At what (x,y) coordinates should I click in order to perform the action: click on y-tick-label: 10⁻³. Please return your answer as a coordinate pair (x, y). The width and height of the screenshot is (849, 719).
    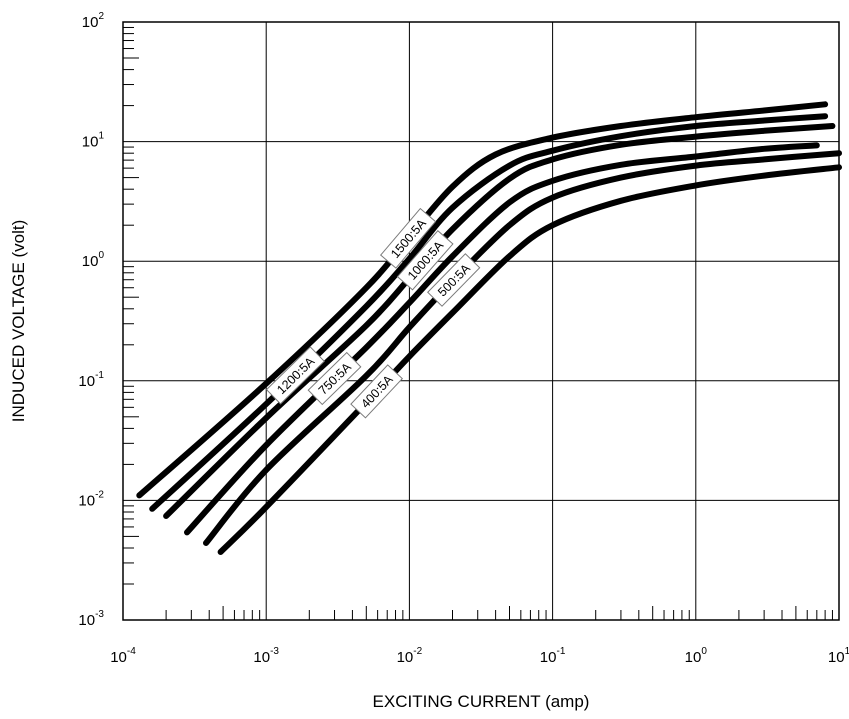
    Looking at the image, I should click on (91, 619).